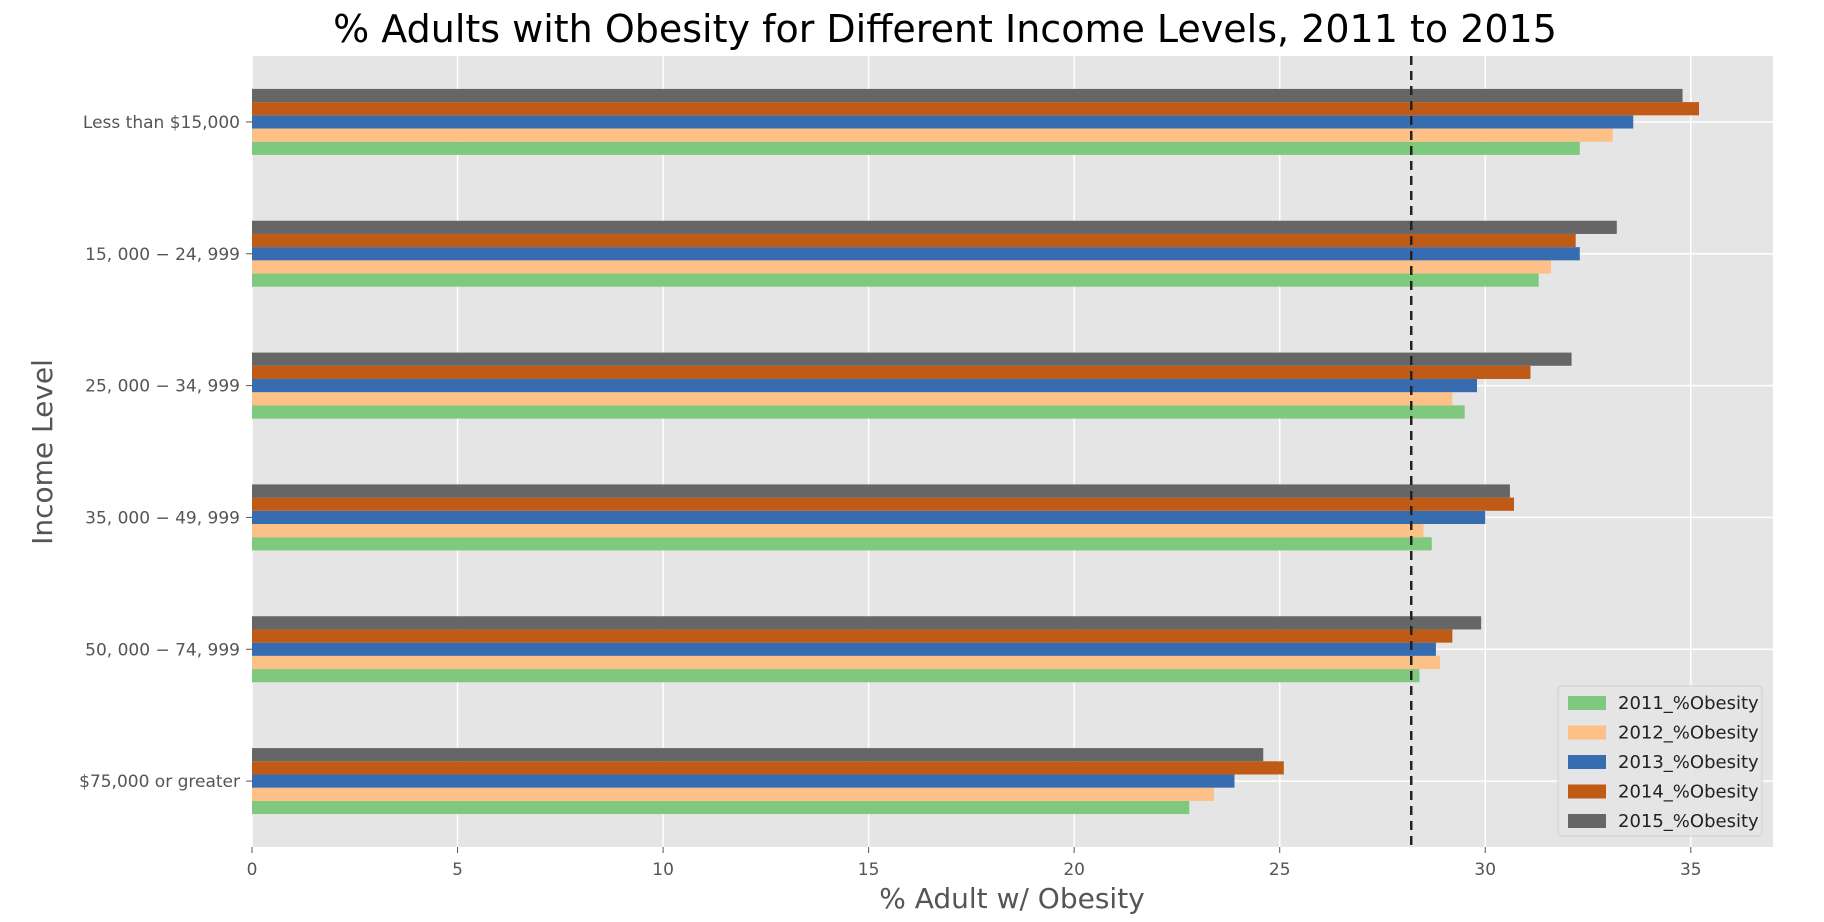  I want to click on x-tick-label: 25, so click(1280, 870).